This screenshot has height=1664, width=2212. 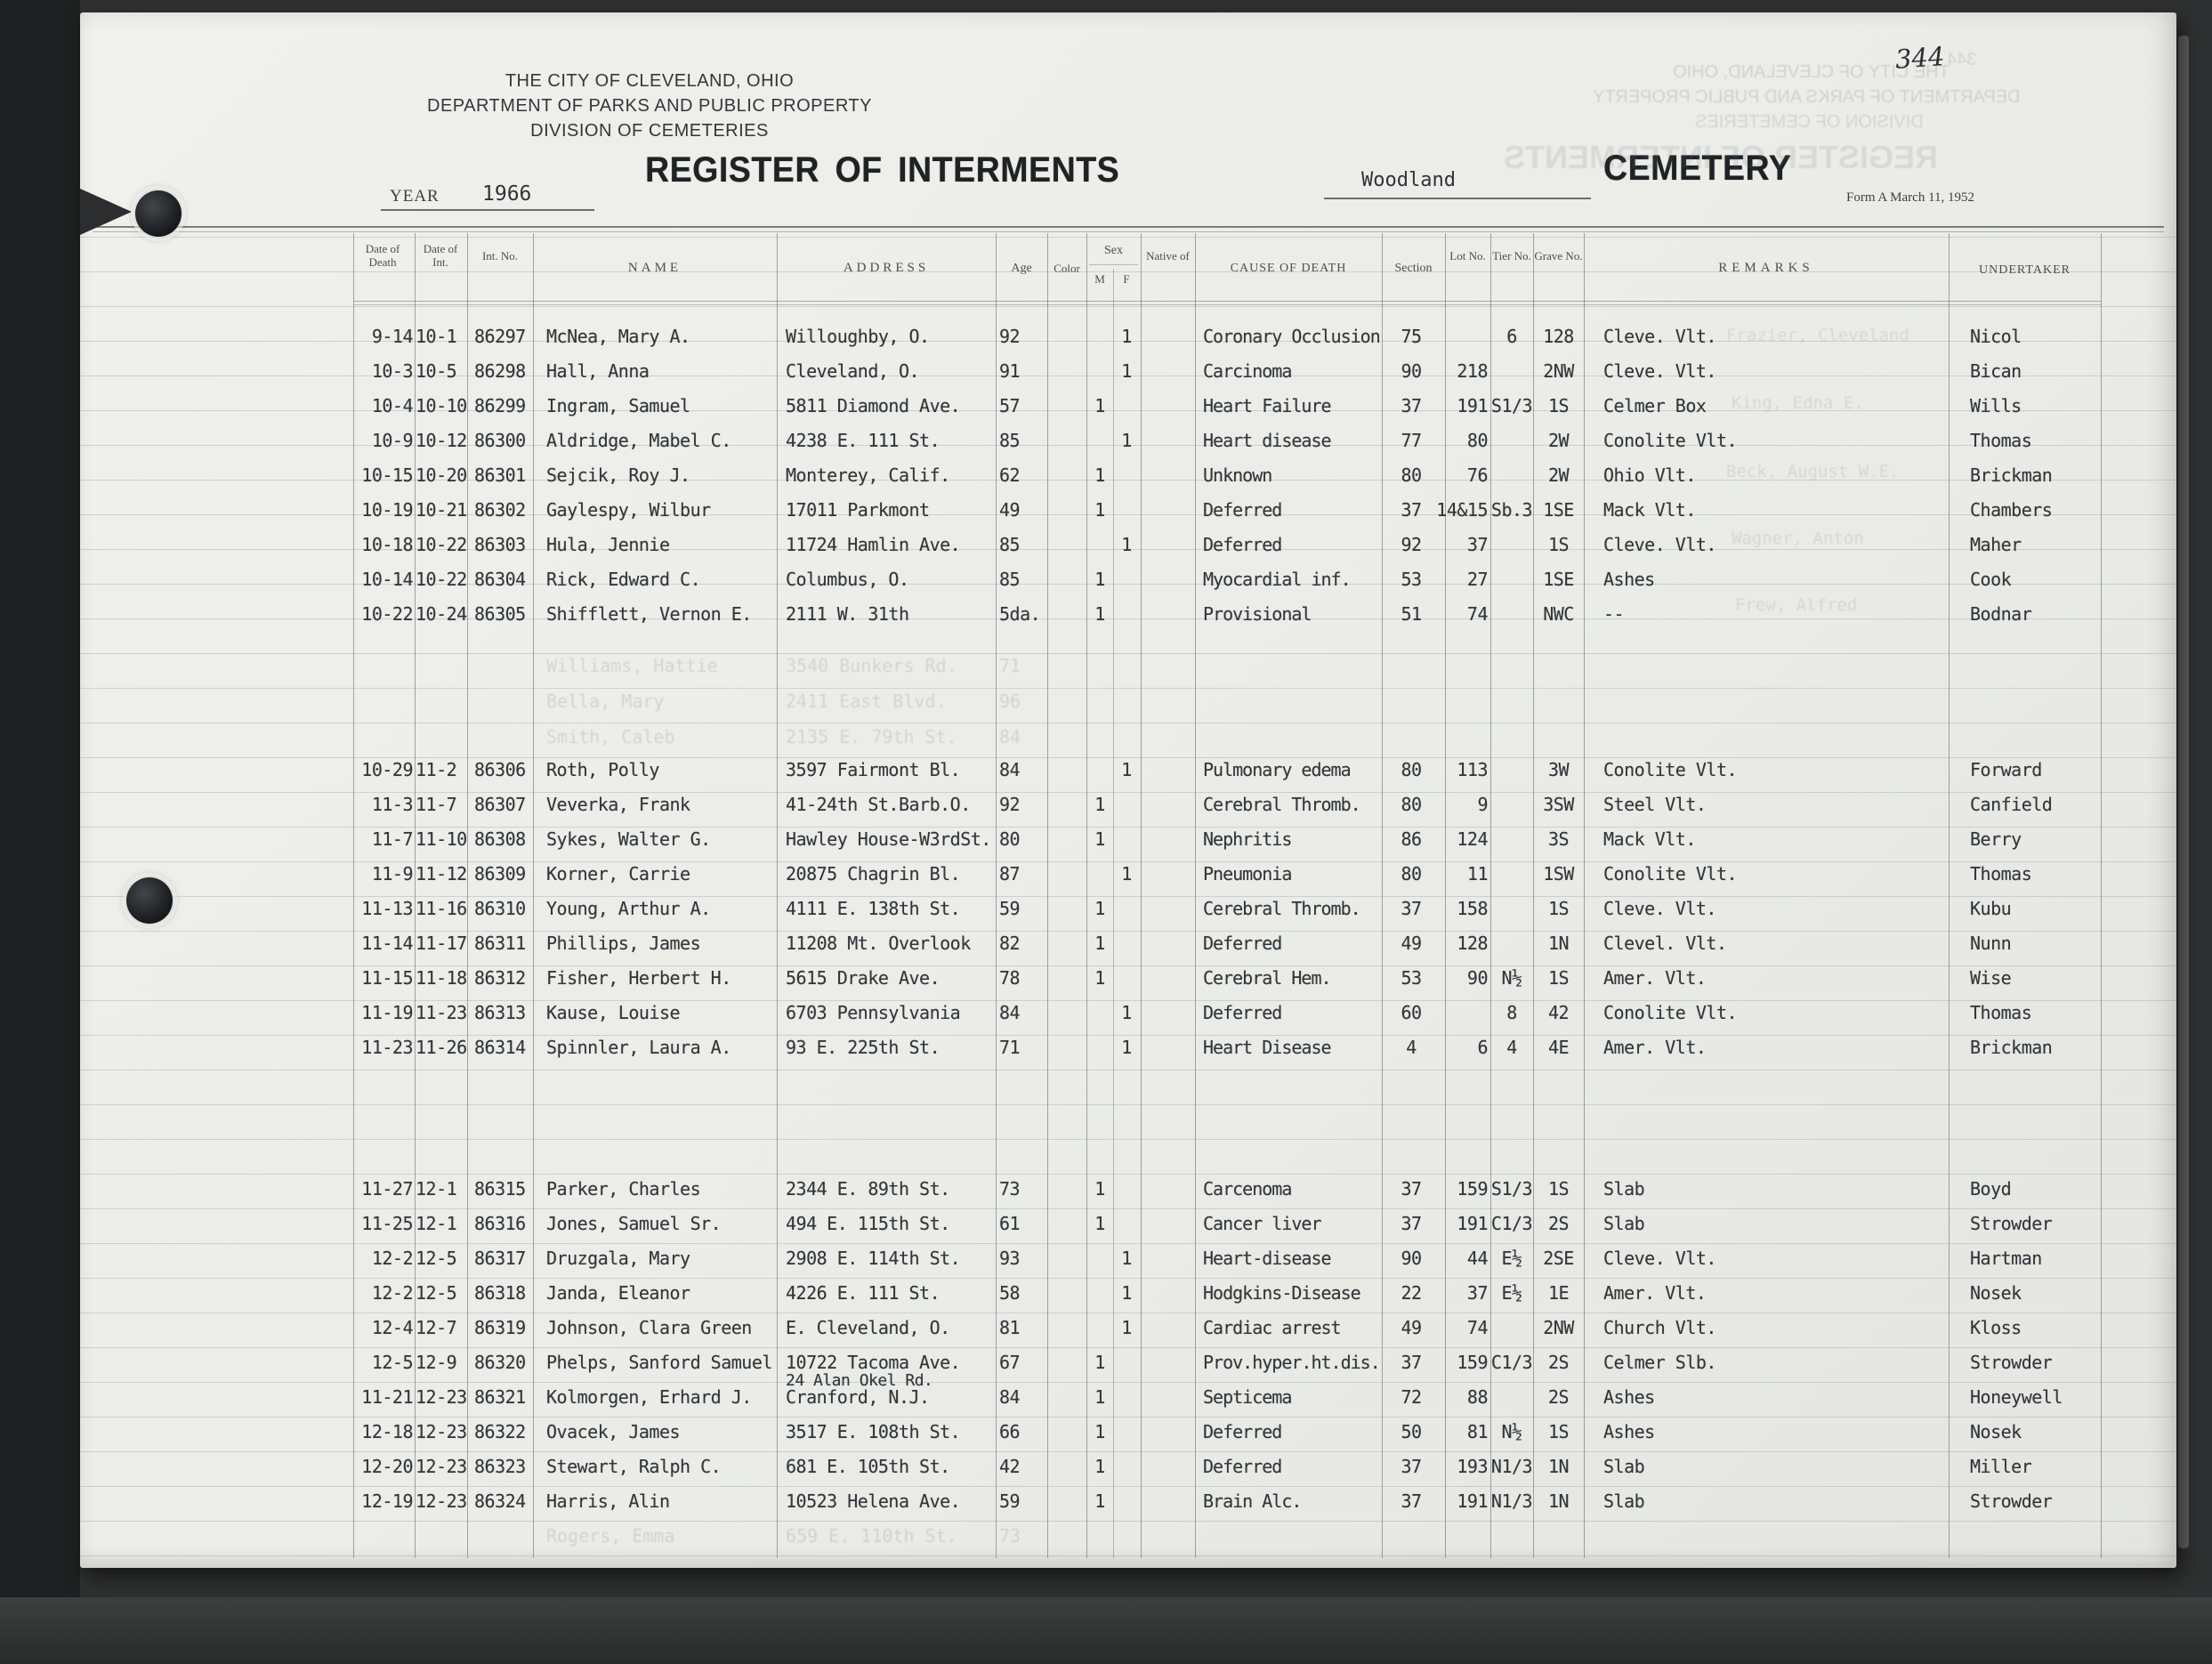 What do you see at coordinates (1655, 804) in the screenshot?
I see `cell-remarks: Steel Vlt.` at bounding box center [1655, 804].